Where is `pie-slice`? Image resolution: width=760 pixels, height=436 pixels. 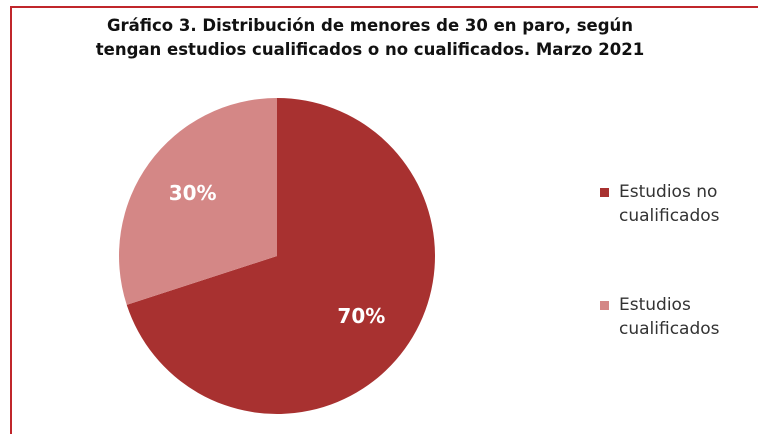 pie-slice is located at coordinates (197, 201).